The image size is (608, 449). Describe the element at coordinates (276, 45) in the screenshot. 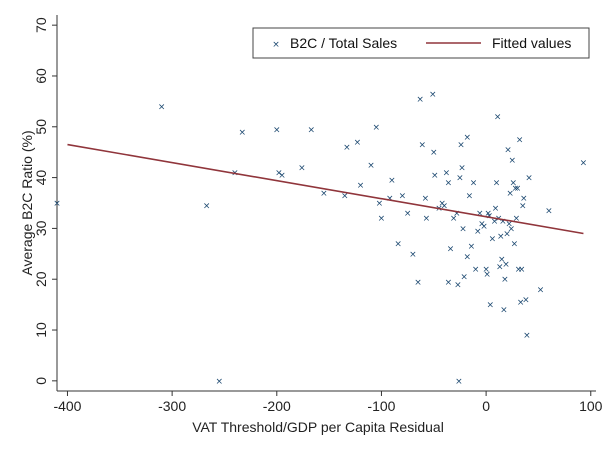

I see `legend-marker-symbol: ×` at that location.